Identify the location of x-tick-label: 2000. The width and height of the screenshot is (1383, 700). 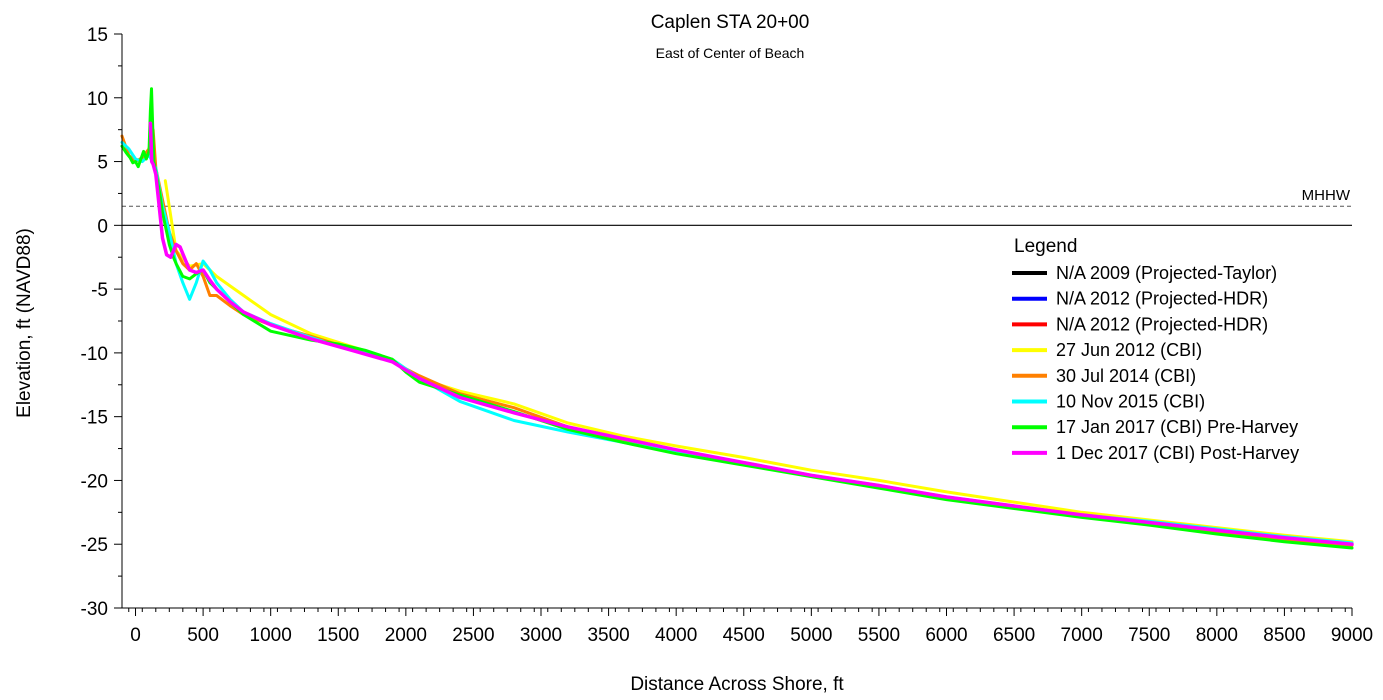
(406, 635).